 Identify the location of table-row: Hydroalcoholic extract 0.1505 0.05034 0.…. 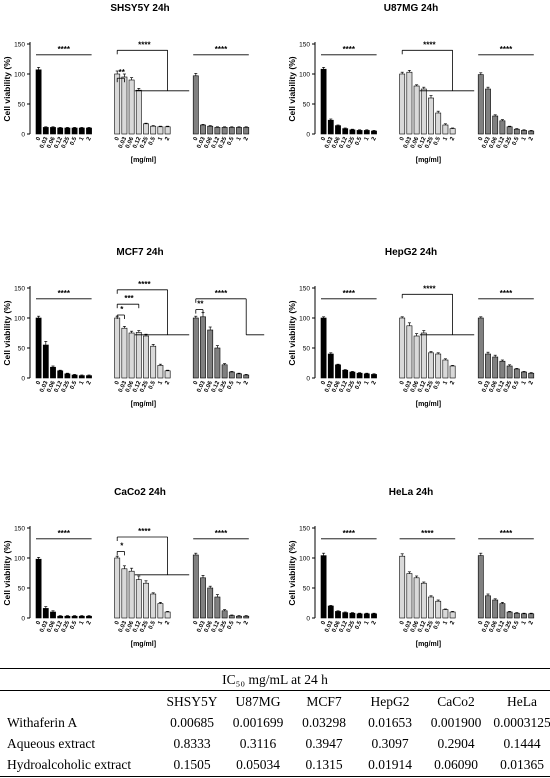
(275, 767).